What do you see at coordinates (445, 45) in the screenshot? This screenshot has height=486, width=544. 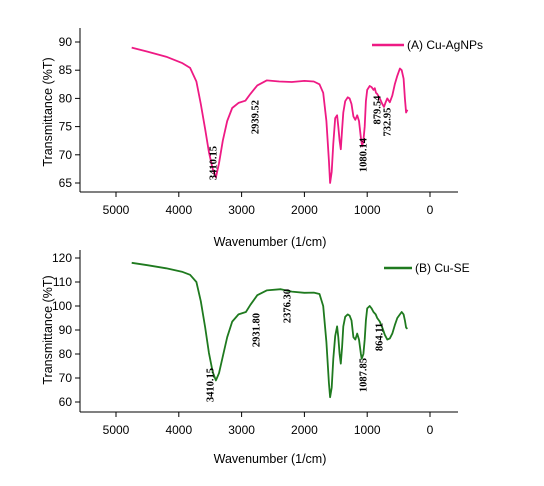 I see `legend-label: (A) Cu-AgNPs` at bounding box center [445, 45].